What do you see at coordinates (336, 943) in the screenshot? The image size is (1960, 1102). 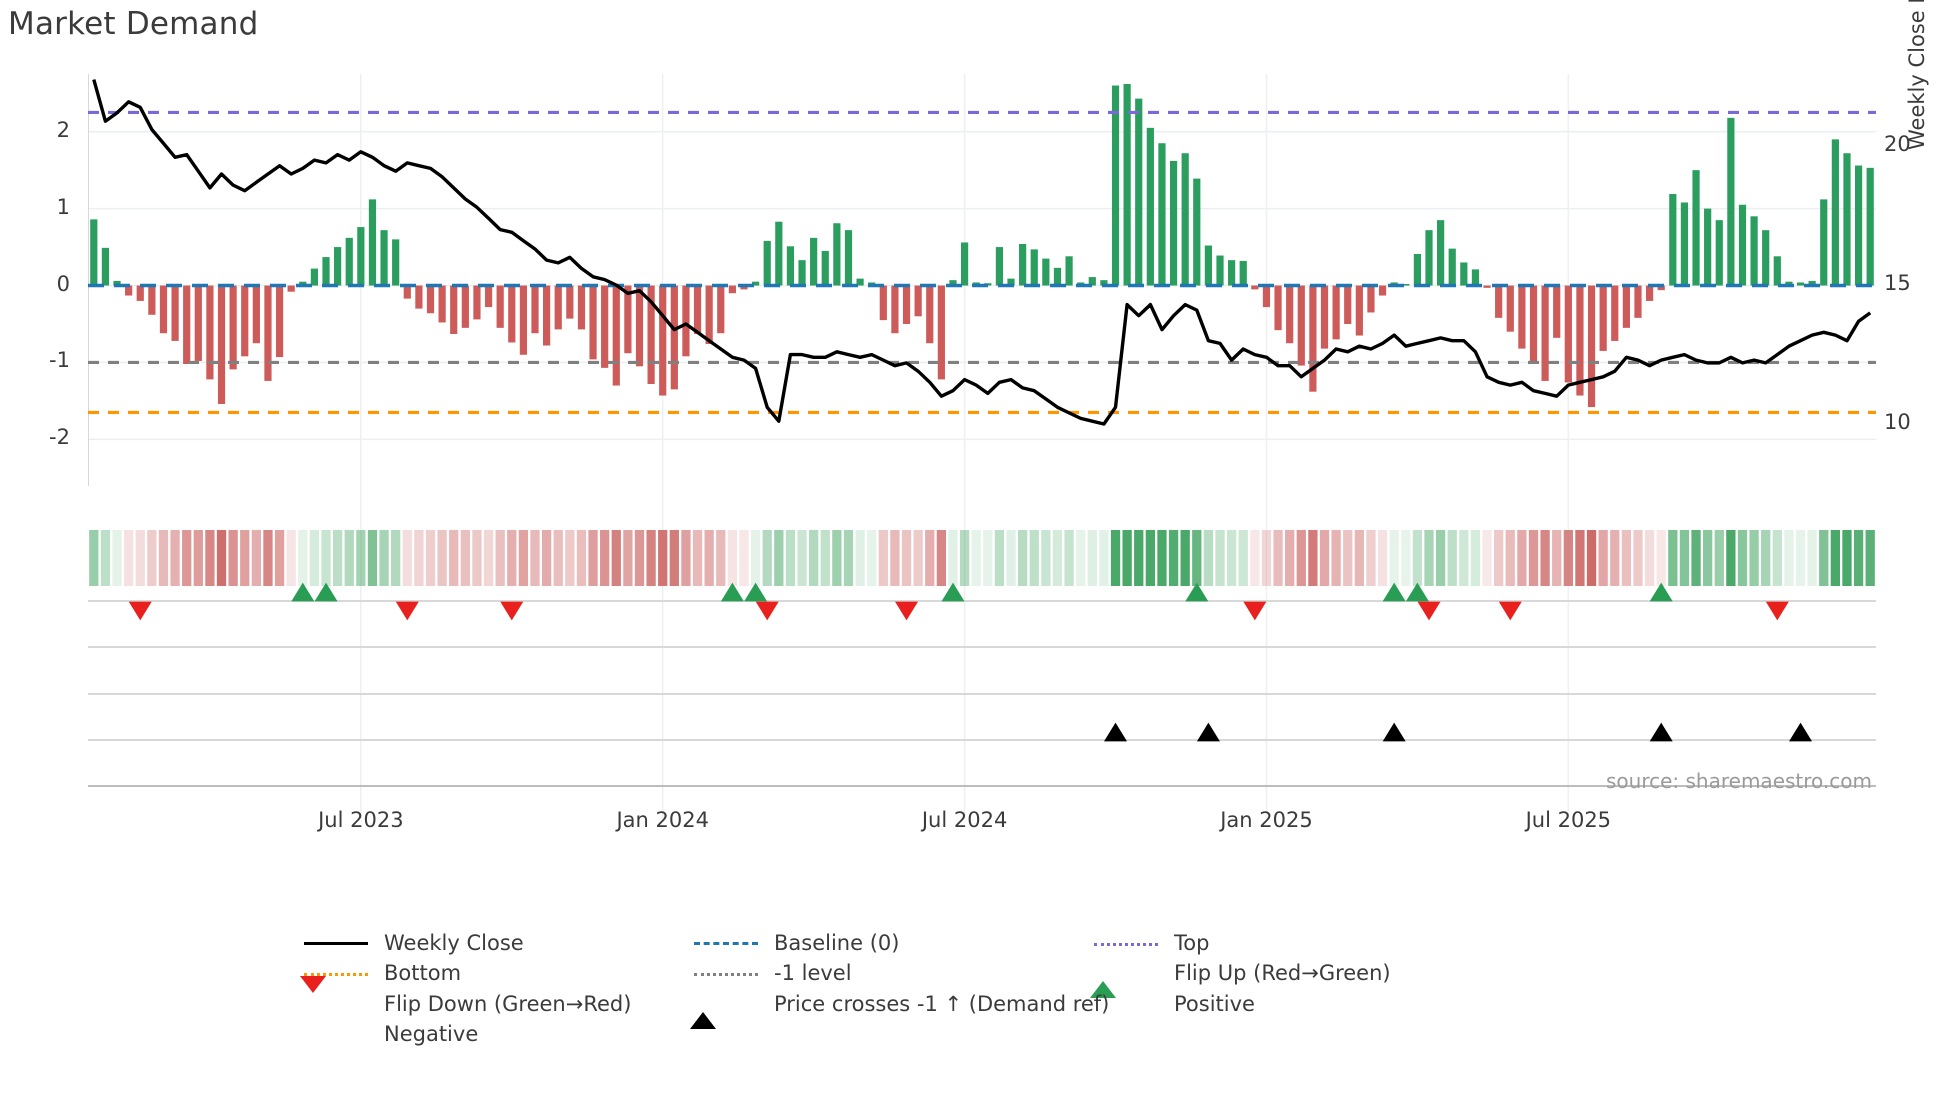 I see `solid-black-line-icon` at bounding box center [336, 943].